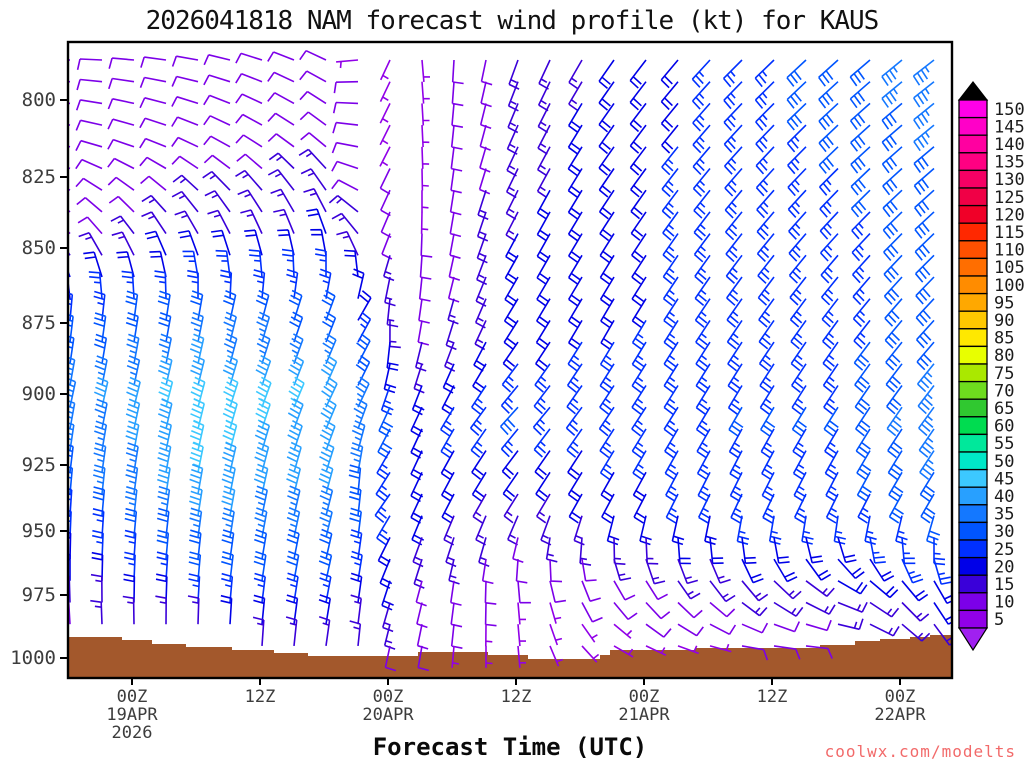 The image size is (1024, 768). What do you see at coordinates (39, 248) in the screenshot?
I see `y-tick-label: 850` at bounding box center [39, 248].